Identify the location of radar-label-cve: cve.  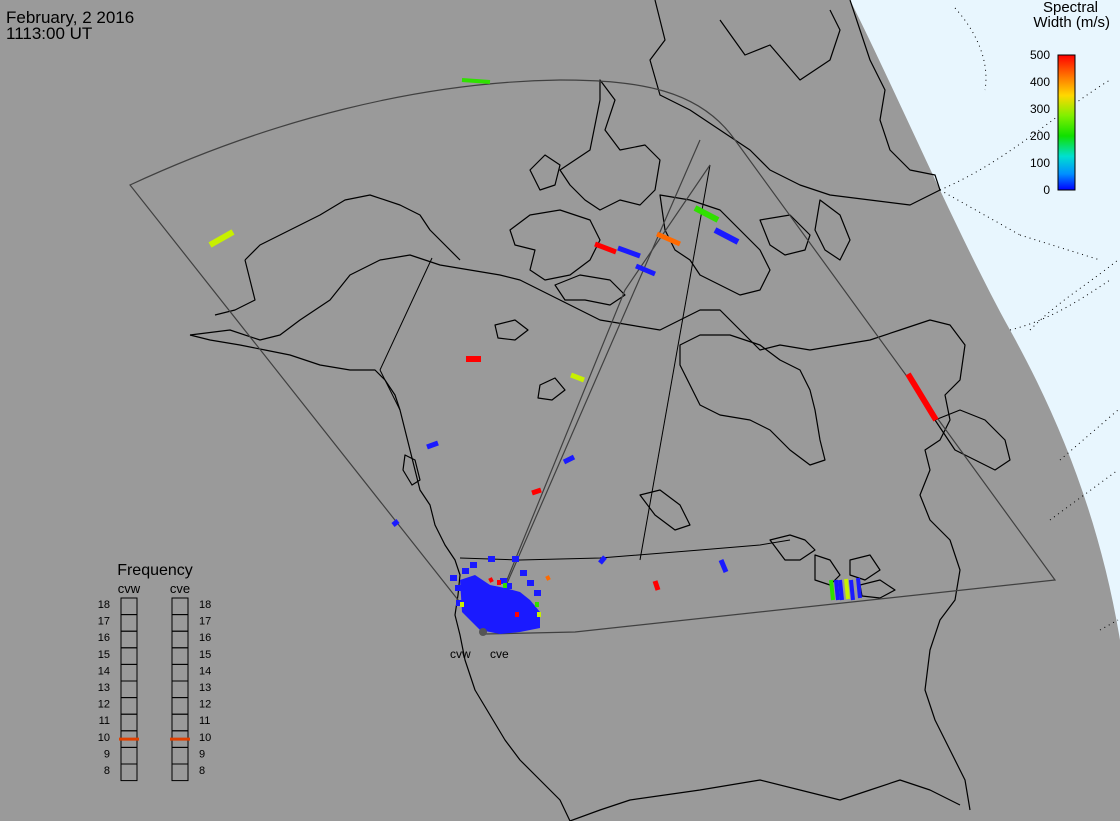
(499, 654).